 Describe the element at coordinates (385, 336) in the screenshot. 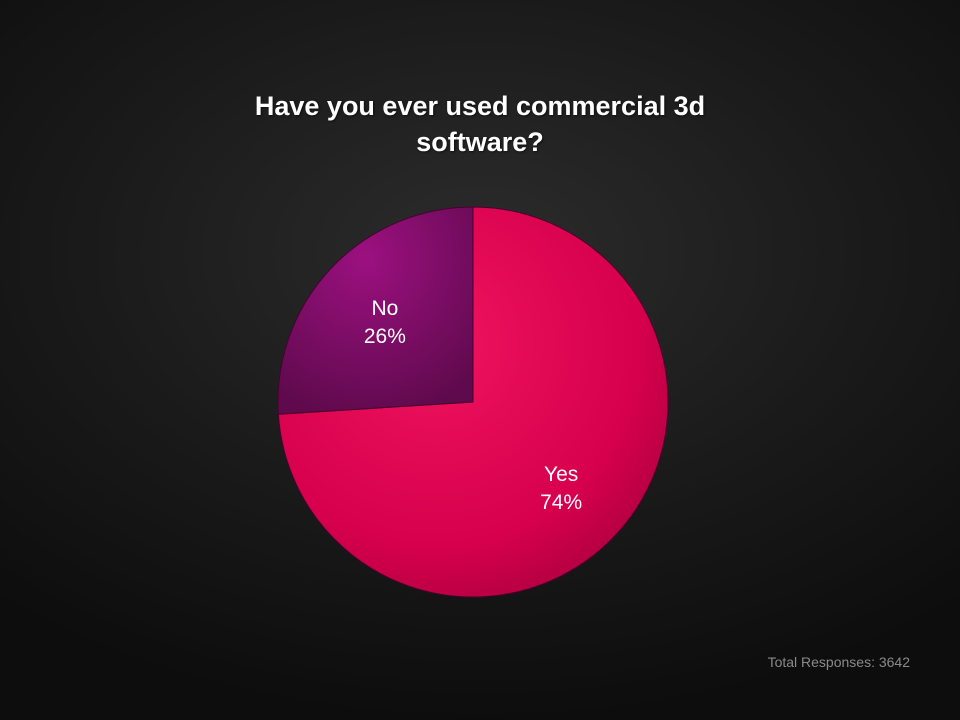

I see `slice-value-no: 26%` at that location.